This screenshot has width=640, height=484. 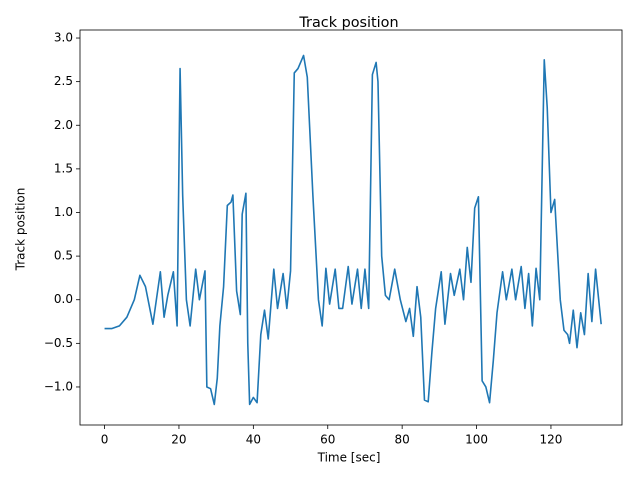 What do you see at coordinates (253, 440) in the screenshot?
I see `x-tick-label: 40` at bounding box center [253, 440].